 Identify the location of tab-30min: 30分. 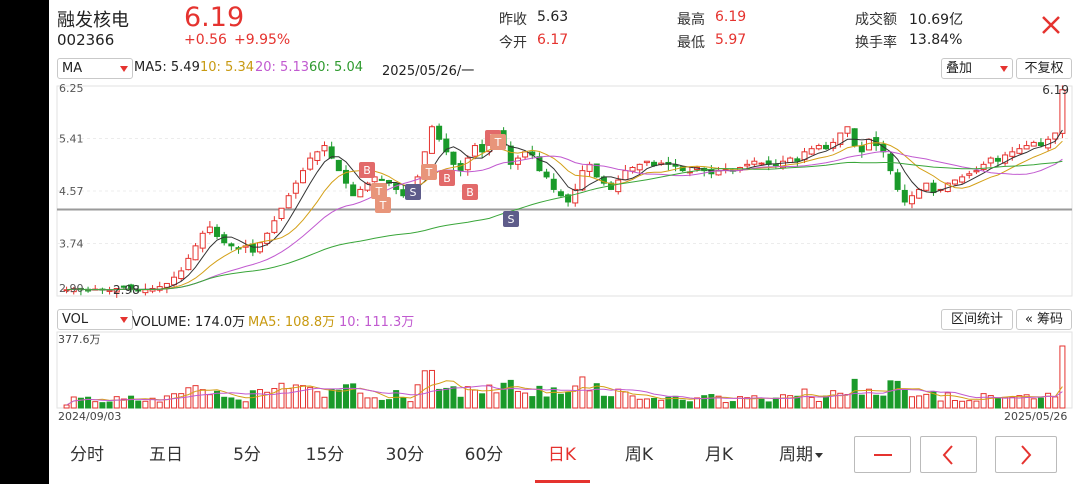
(405, 455).